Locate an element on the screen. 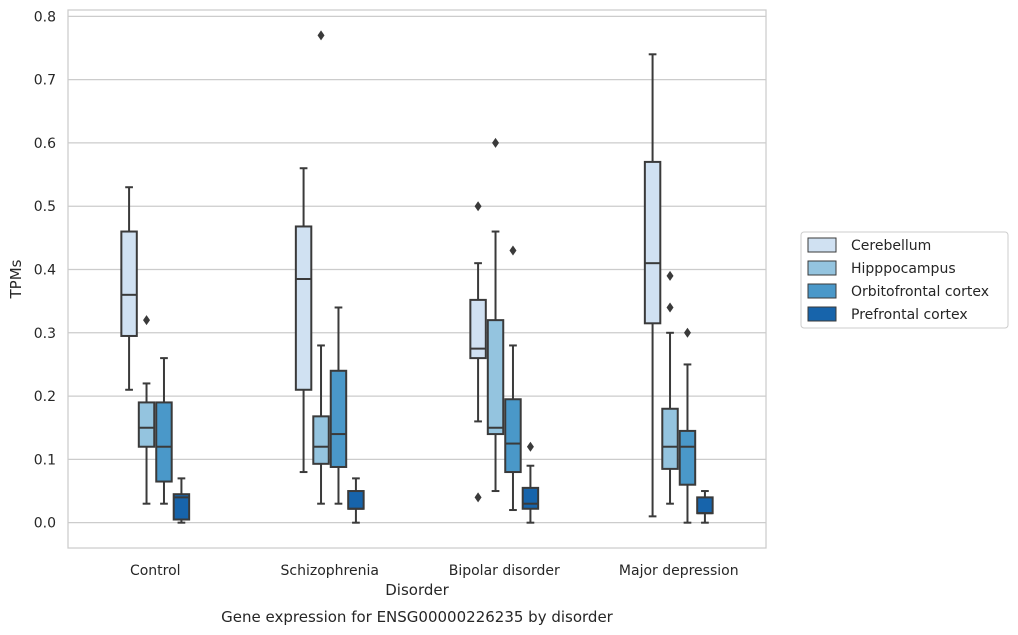 This screenshot has width=1018, height=635. y-tick-label: 0.8 is located at coordinates (45, 17).